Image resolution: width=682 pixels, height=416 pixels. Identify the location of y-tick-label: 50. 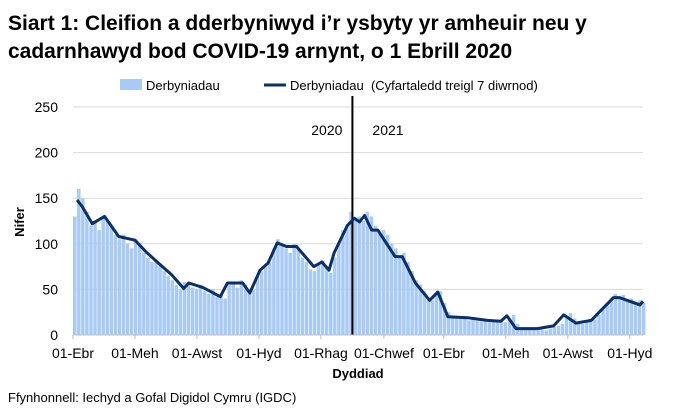
(50, 289).